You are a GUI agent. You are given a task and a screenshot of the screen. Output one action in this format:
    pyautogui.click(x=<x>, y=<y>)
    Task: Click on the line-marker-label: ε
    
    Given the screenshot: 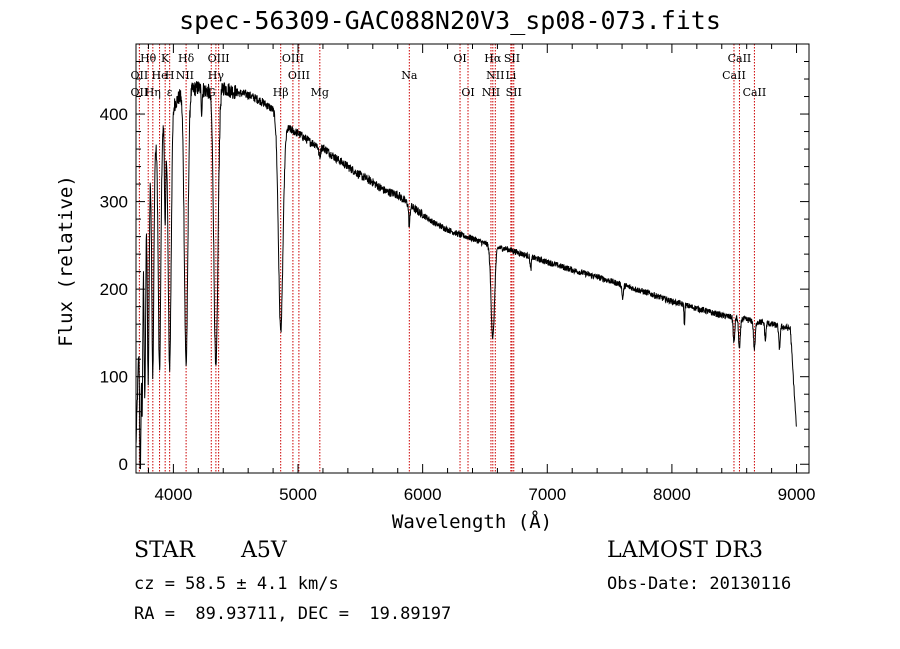 What is the action you would take?
    pyautogui.click(x=170, y=92)
    